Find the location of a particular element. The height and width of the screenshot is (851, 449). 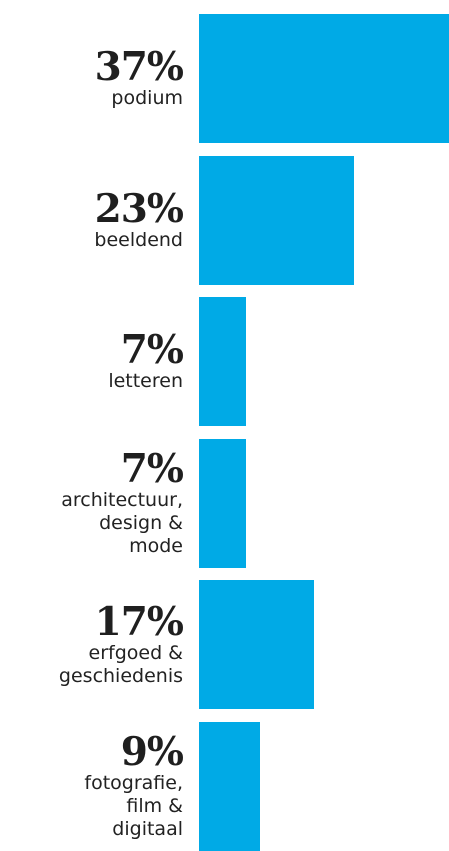

category-label: erfgoed & geschiedenis is located at coordinates (120, 664).